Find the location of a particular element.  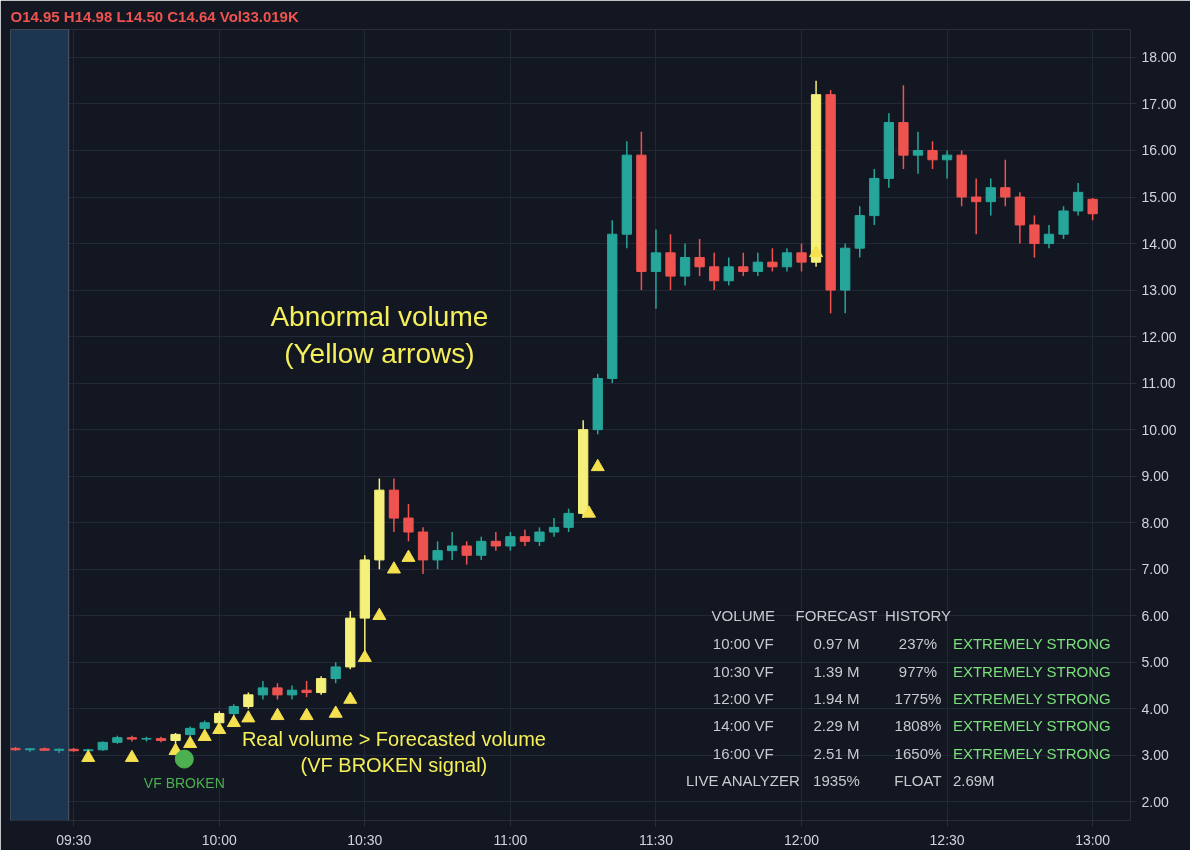

y-tick-label: 5.00 is located at coordinates (1155, 662).